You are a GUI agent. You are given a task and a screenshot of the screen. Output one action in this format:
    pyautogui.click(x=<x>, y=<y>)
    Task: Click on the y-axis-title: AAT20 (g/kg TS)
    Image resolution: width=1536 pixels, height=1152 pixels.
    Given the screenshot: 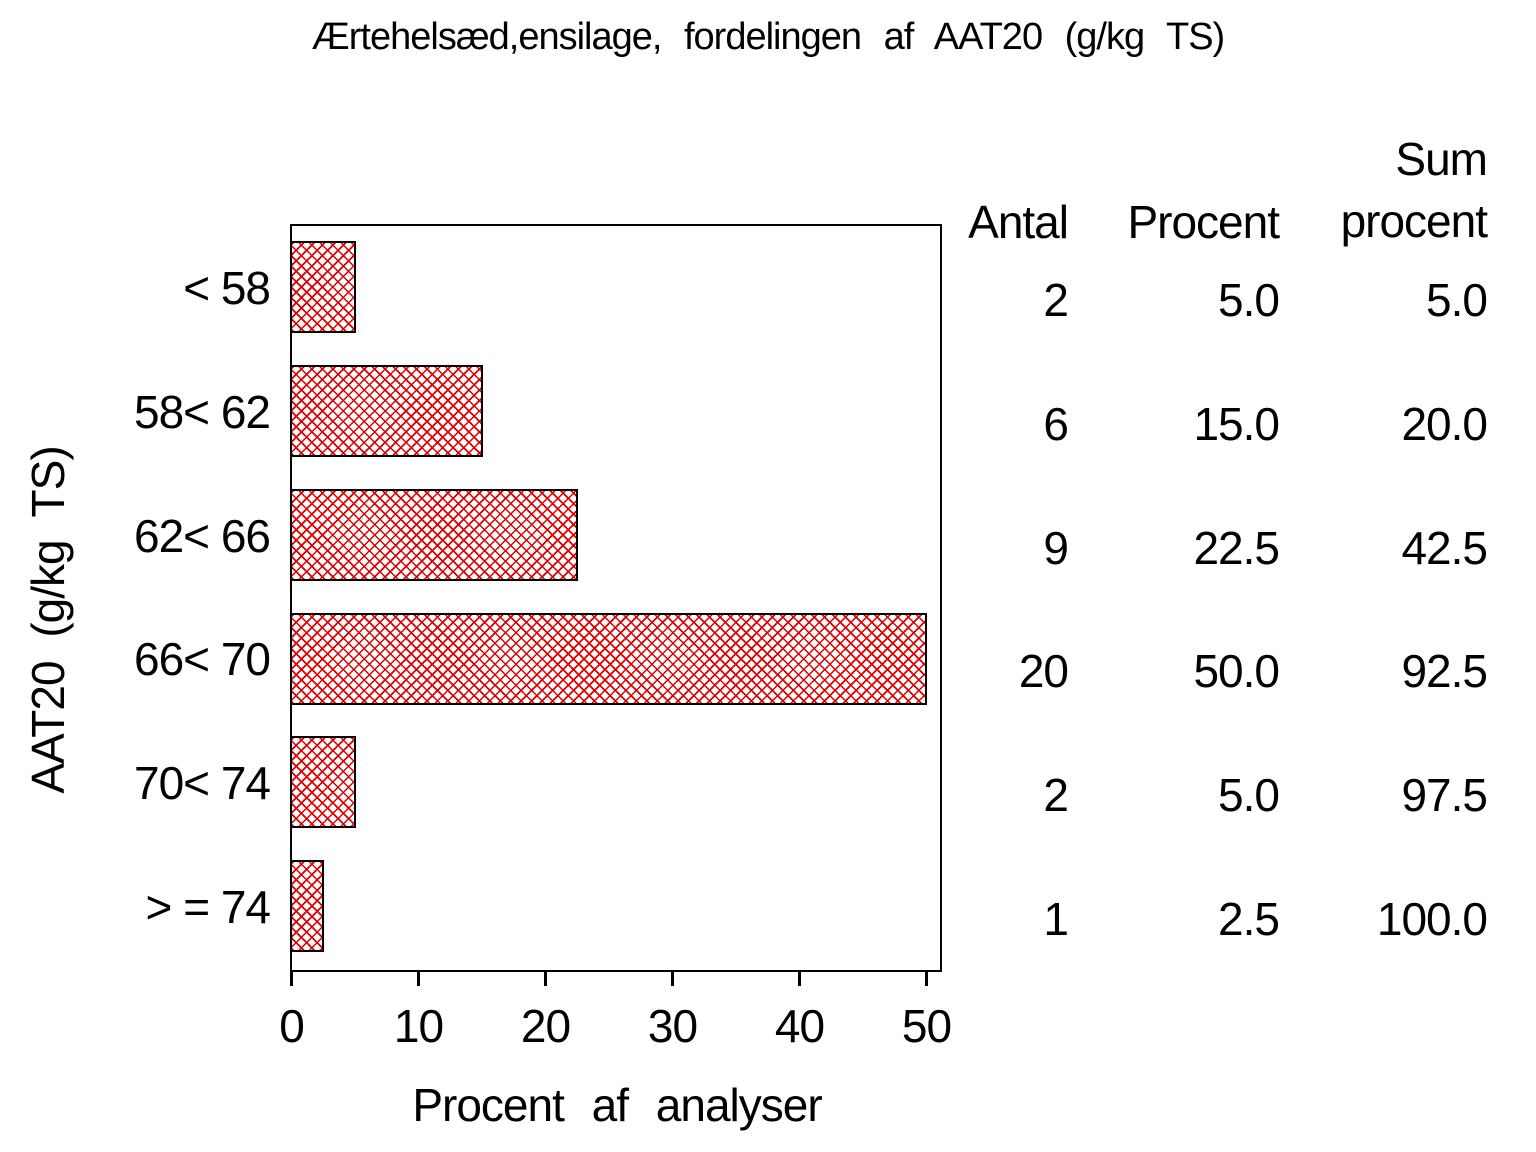 What is the action you would take?
    pyautogui.click(x=48, y=620)
    